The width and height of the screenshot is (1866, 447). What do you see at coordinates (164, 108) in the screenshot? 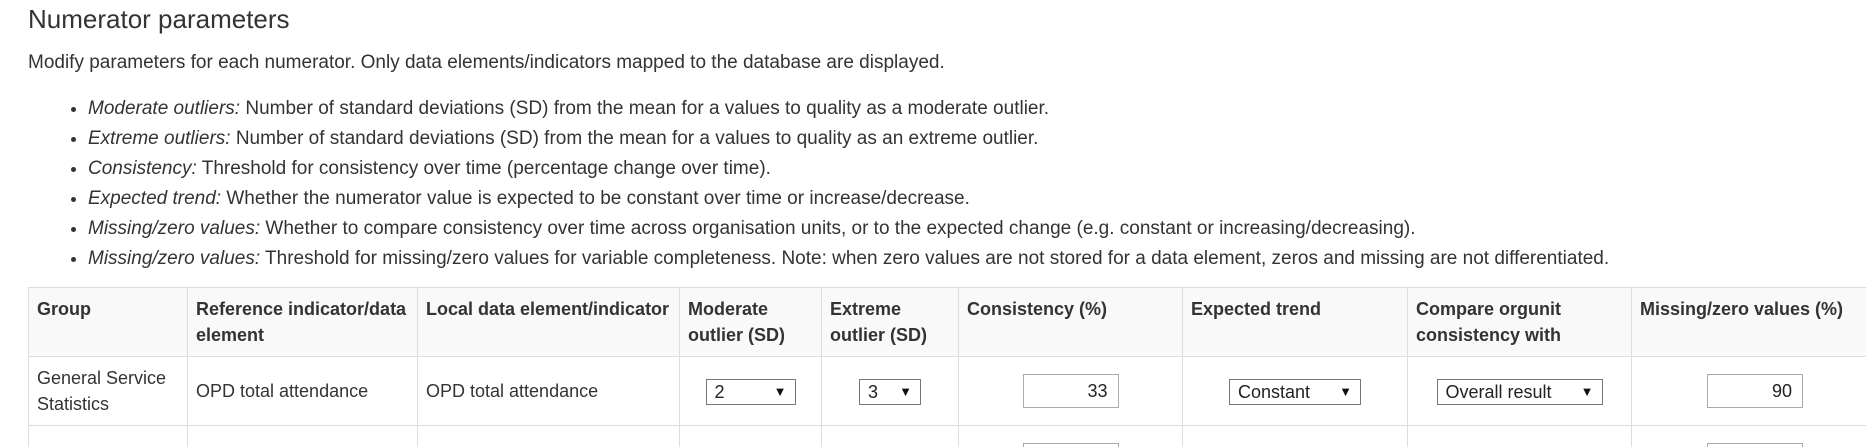
I see `note-term: Moderate outliers:` at bounding box center [164, 108].